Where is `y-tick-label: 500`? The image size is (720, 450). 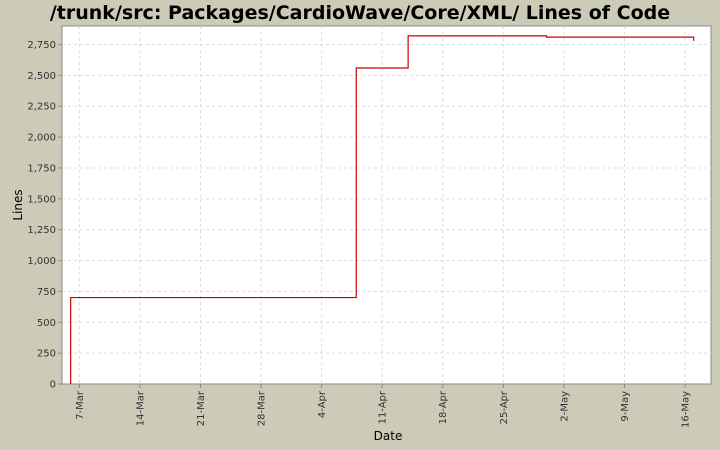 y-tick-label: 500 is located at coordinates (46, 323).